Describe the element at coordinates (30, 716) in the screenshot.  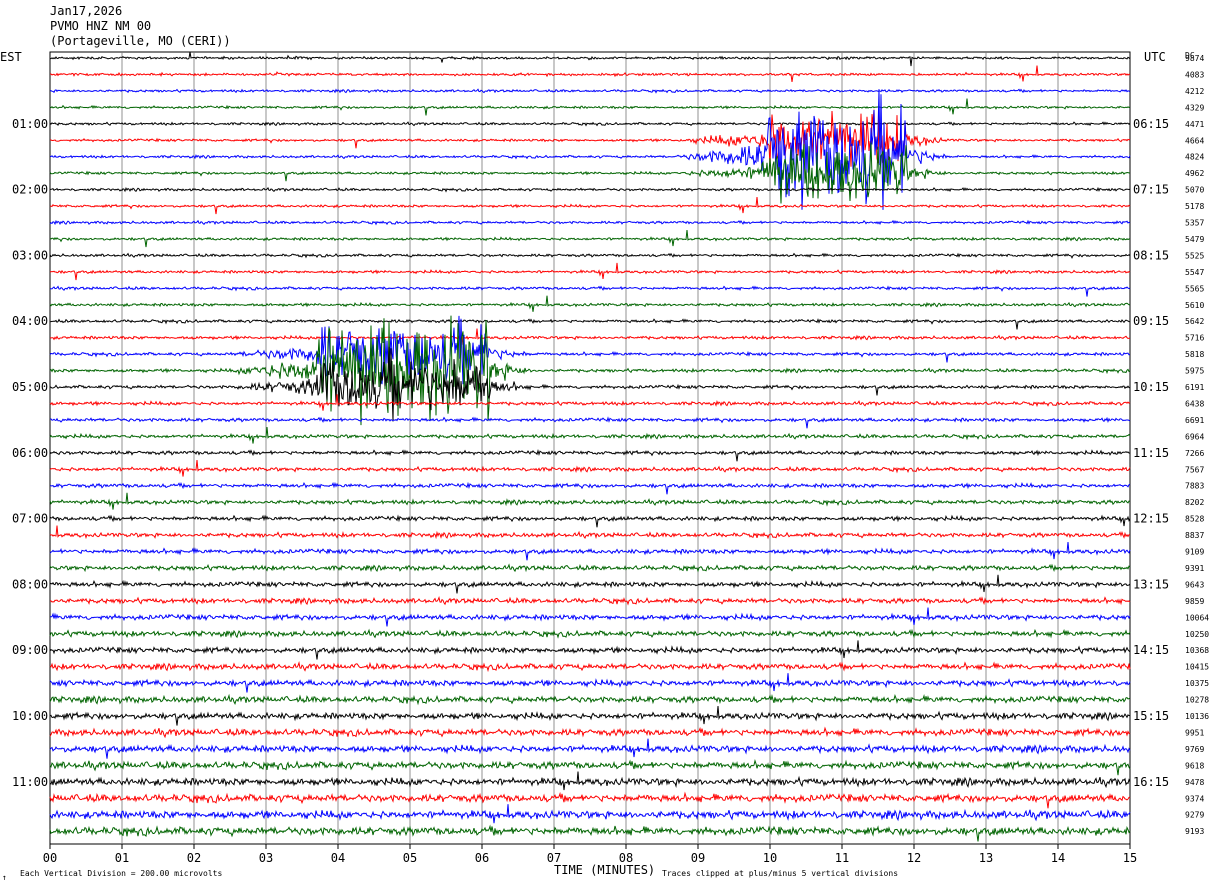
I see `left-hour-label: 10:00` at that location.